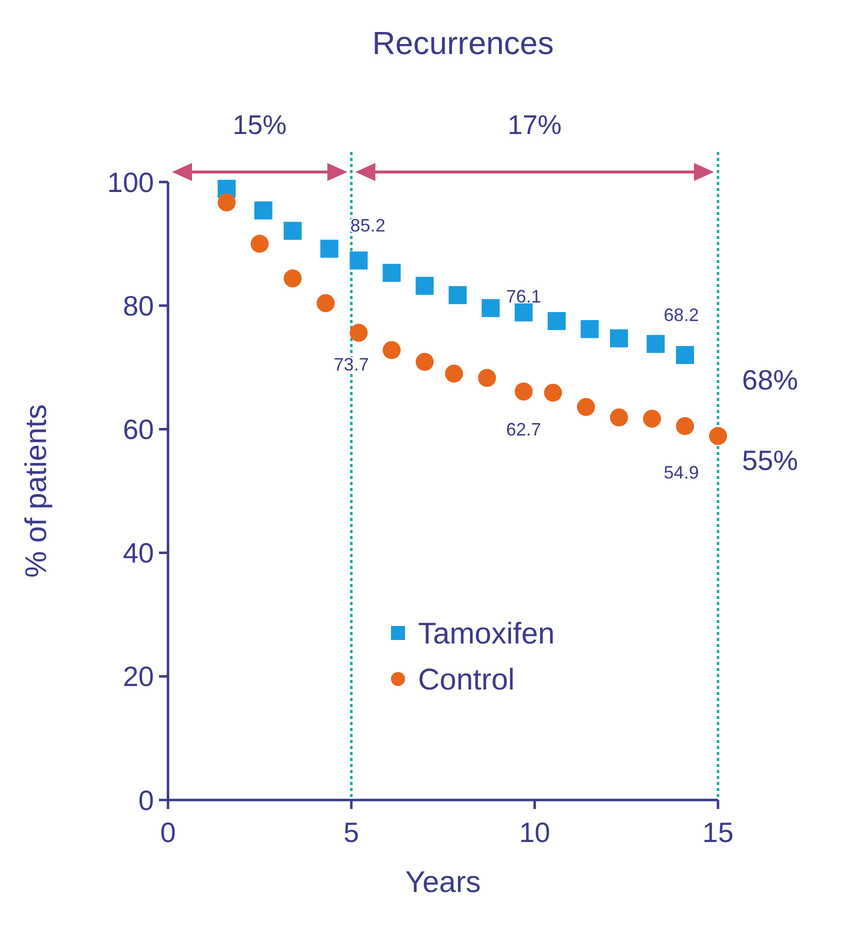 This screenshot has width=843, height=930. What do you see at coordinates (138, 553) in the screenshot?
I see `y-tick-label: 40` at bounding box center [138, 553].